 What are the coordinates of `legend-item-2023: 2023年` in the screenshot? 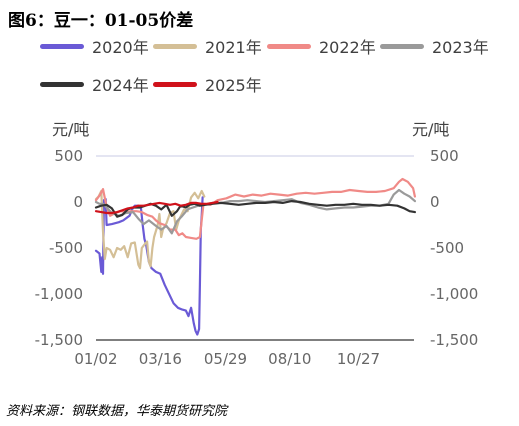 It's located at (434, 46).